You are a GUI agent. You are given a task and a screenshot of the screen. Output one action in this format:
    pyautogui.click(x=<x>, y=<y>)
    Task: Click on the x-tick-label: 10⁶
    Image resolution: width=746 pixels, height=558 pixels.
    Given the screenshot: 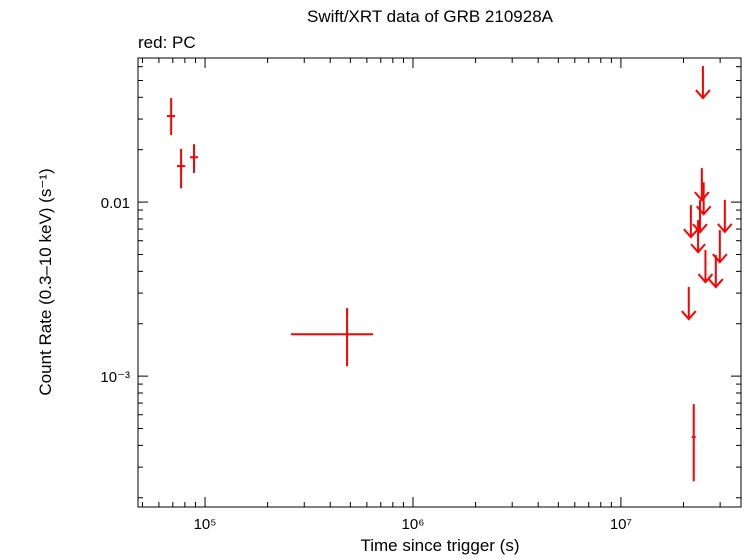 What is the action you would take?
    pyautogui.click(x=413, y=524)
    